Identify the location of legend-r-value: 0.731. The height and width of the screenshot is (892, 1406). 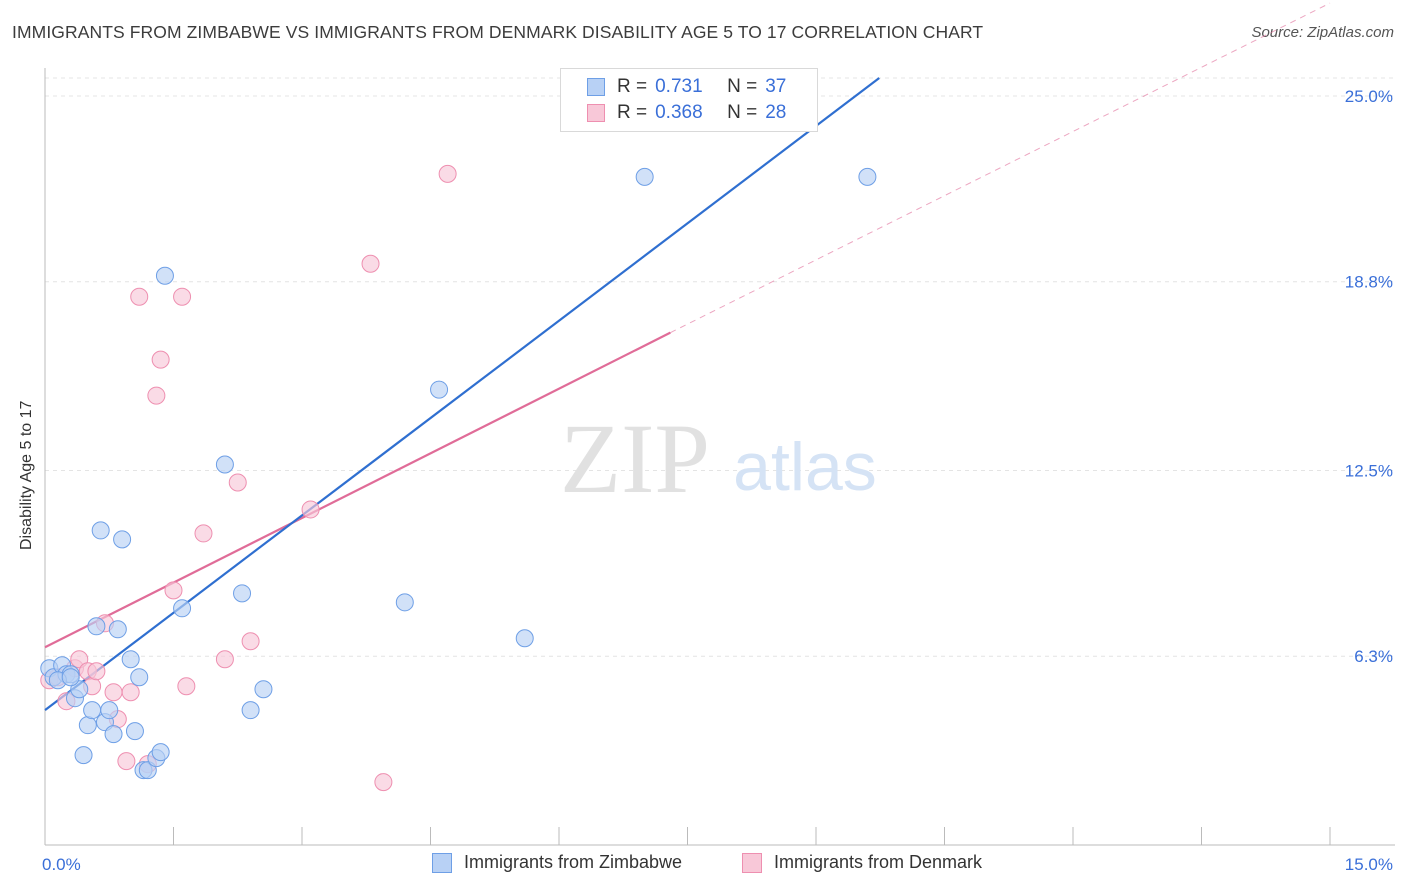
(679, 86).